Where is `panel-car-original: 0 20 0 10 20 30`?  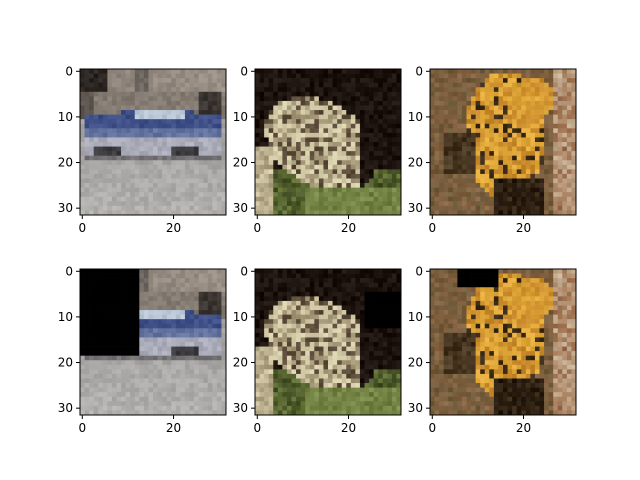 panel-car-original: 0 20 0 10 20 30 is located at coordinates (142, 149).